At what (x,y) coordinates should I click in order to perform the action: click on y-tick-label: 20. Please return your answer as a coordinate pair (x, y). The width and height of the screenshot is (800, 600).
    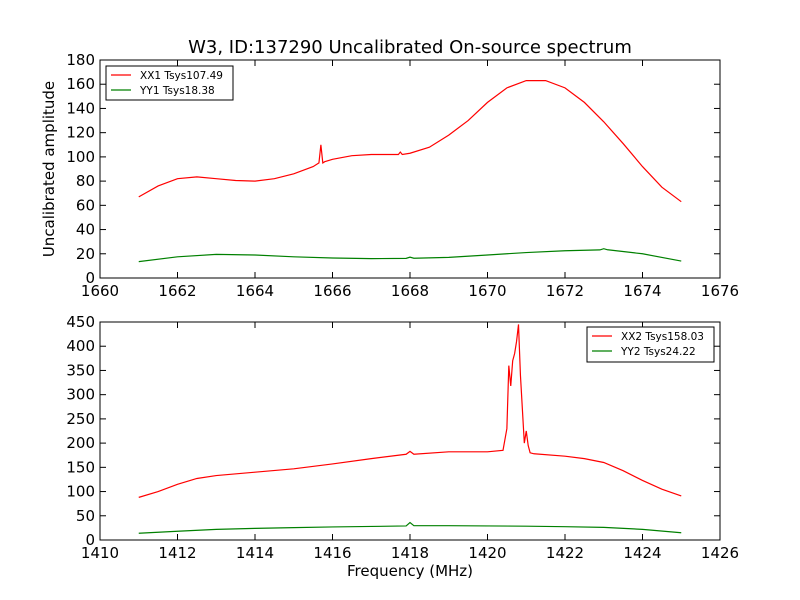
    Looking at the image, I should click on (85, 254).